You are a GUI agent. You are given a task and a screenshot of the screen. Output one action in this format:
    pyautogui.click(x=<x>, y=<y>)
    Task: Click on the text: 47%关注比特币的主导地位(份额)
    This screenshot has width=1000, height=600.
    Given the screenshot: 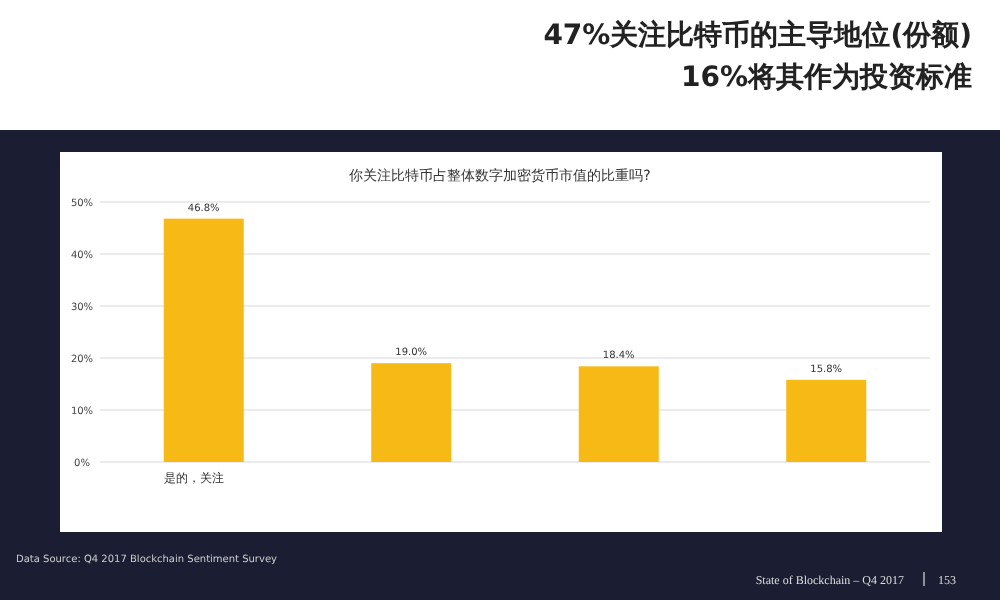 What is the action you would take?
    pyautogui.click(x=757, y=36)
    